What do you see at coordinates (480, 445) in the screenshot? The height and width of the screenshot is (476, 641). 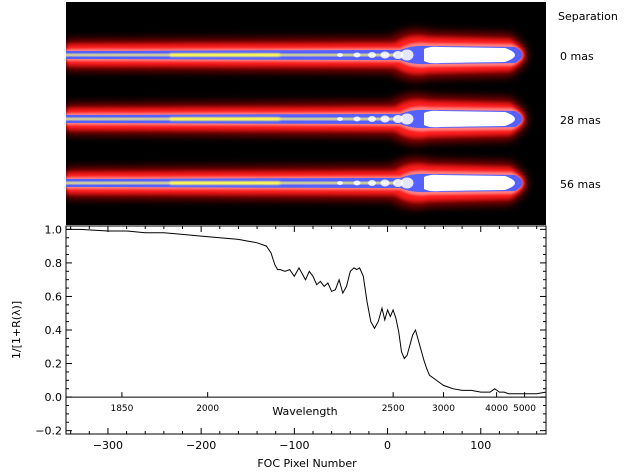 I see `x-tick-label: 100` at bounding box center [480, 445].